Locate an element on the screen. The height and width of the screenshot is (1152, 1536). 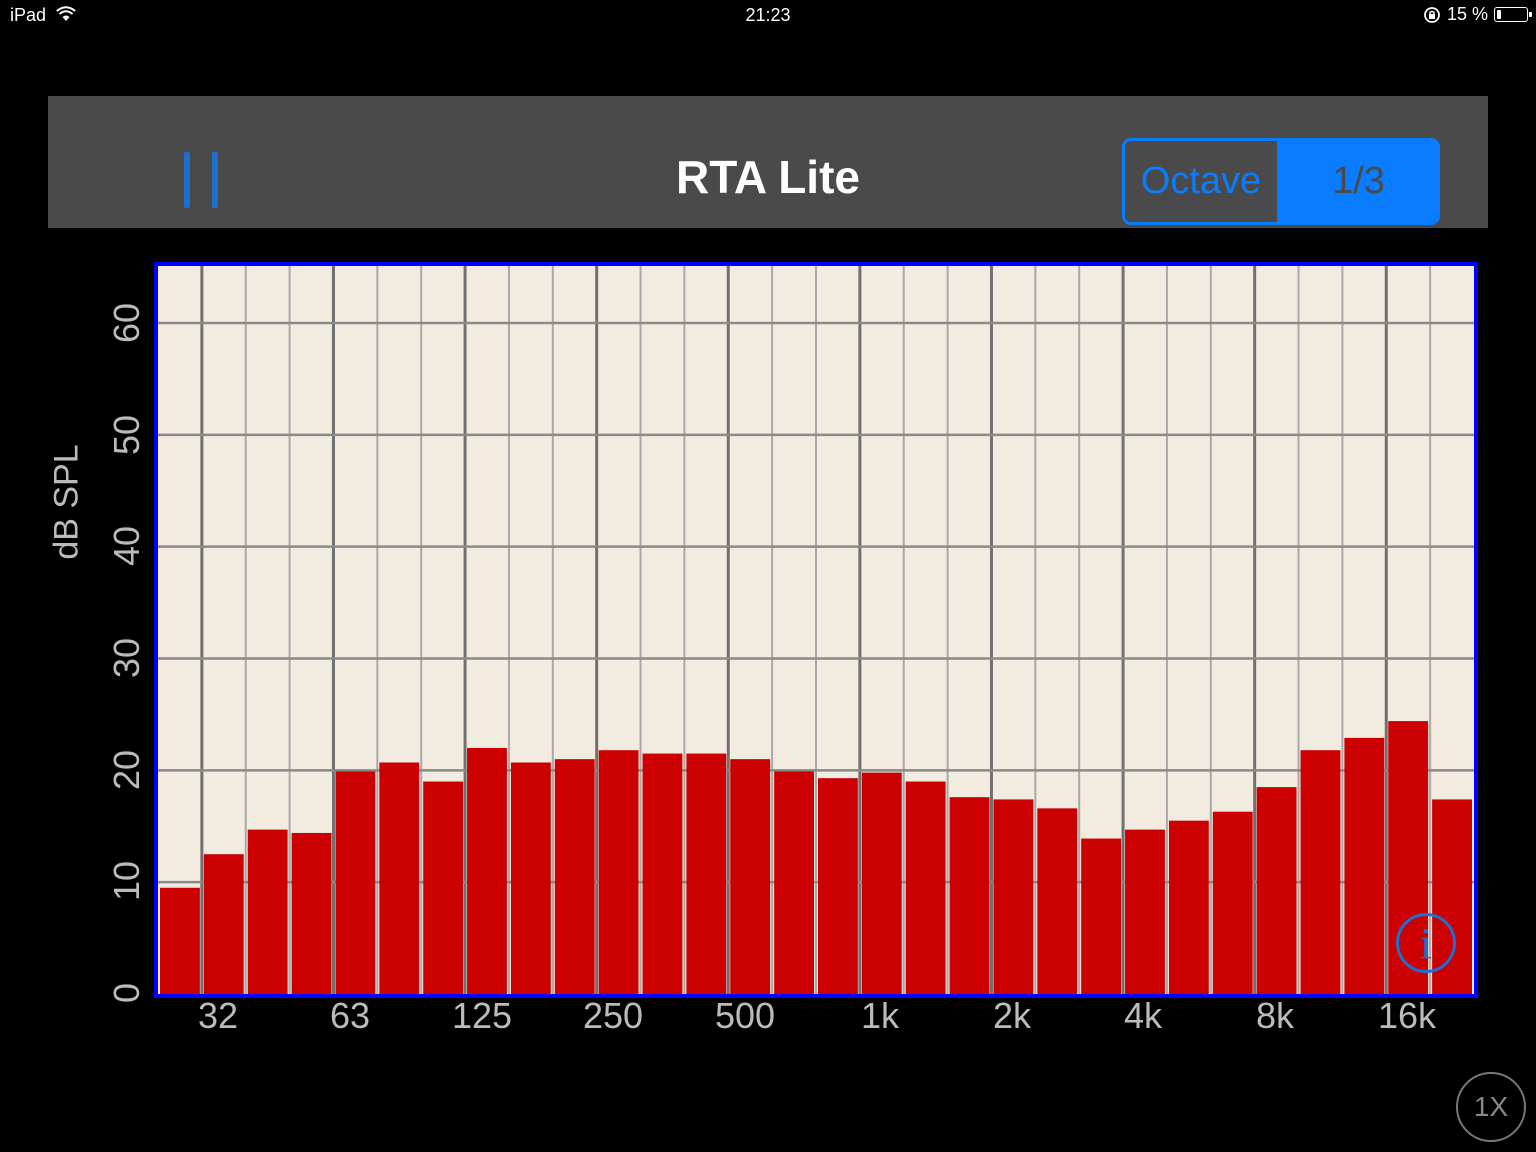
wifi-icon is located at coordinates (66, 13).